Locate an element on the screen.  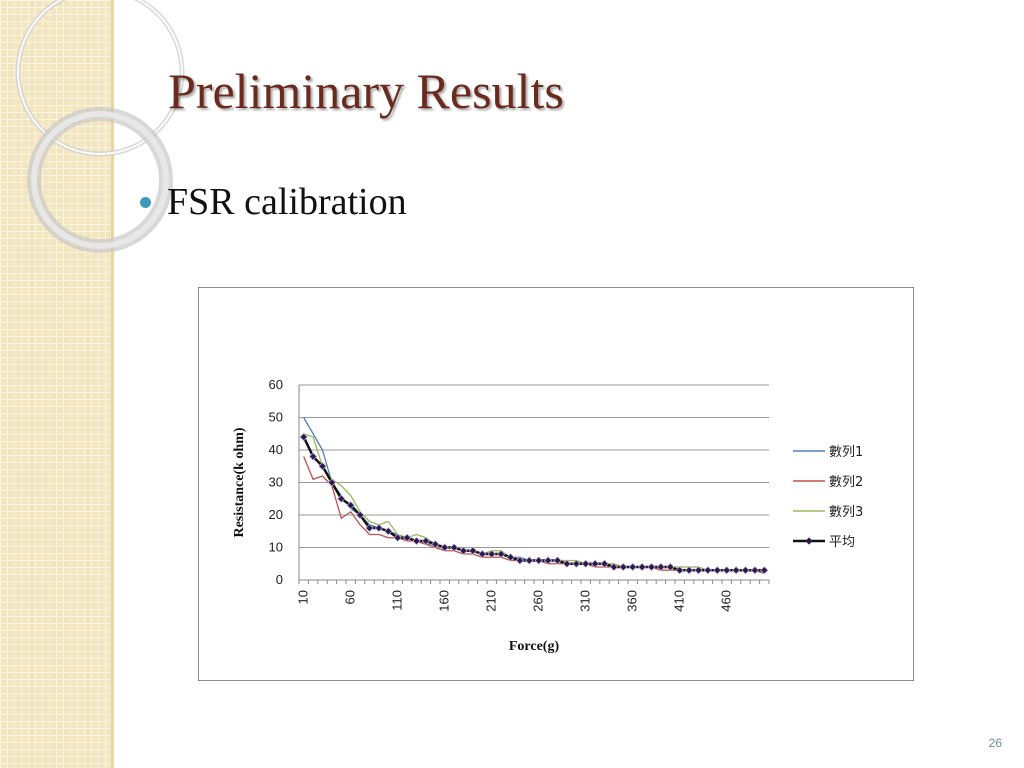
y-tick-label: 30 is located at coordinates (276, 482).